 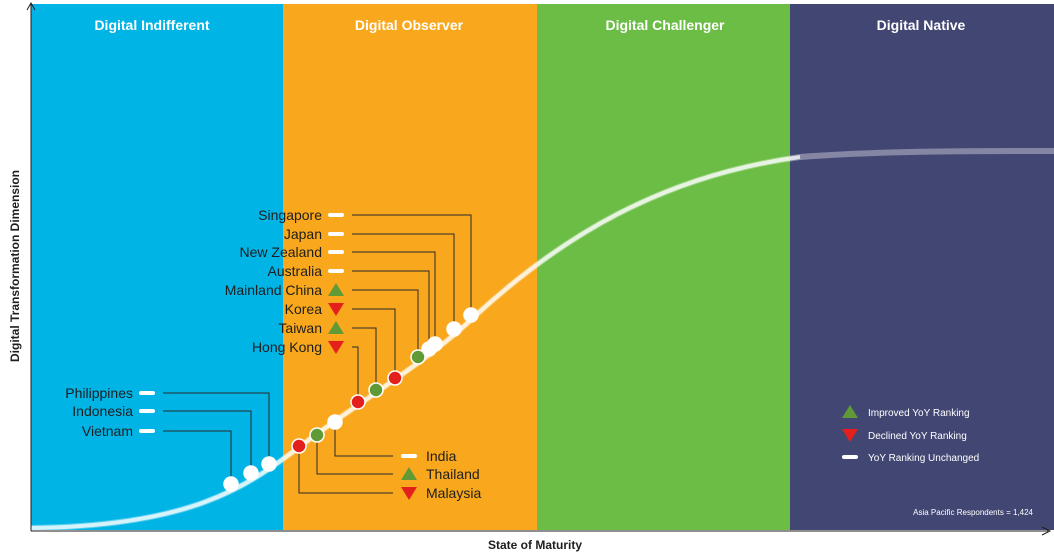 I want to click on status-marker-india, so click(x=409, y=456).